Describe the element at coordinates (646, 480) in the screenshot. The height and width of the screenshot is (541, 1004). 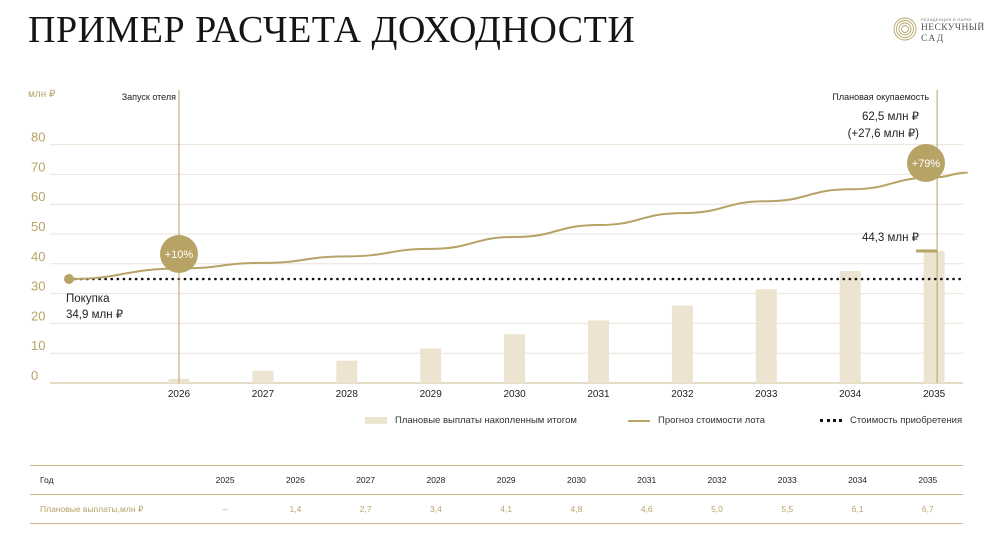
I see `table-cell: 2031` at that location.